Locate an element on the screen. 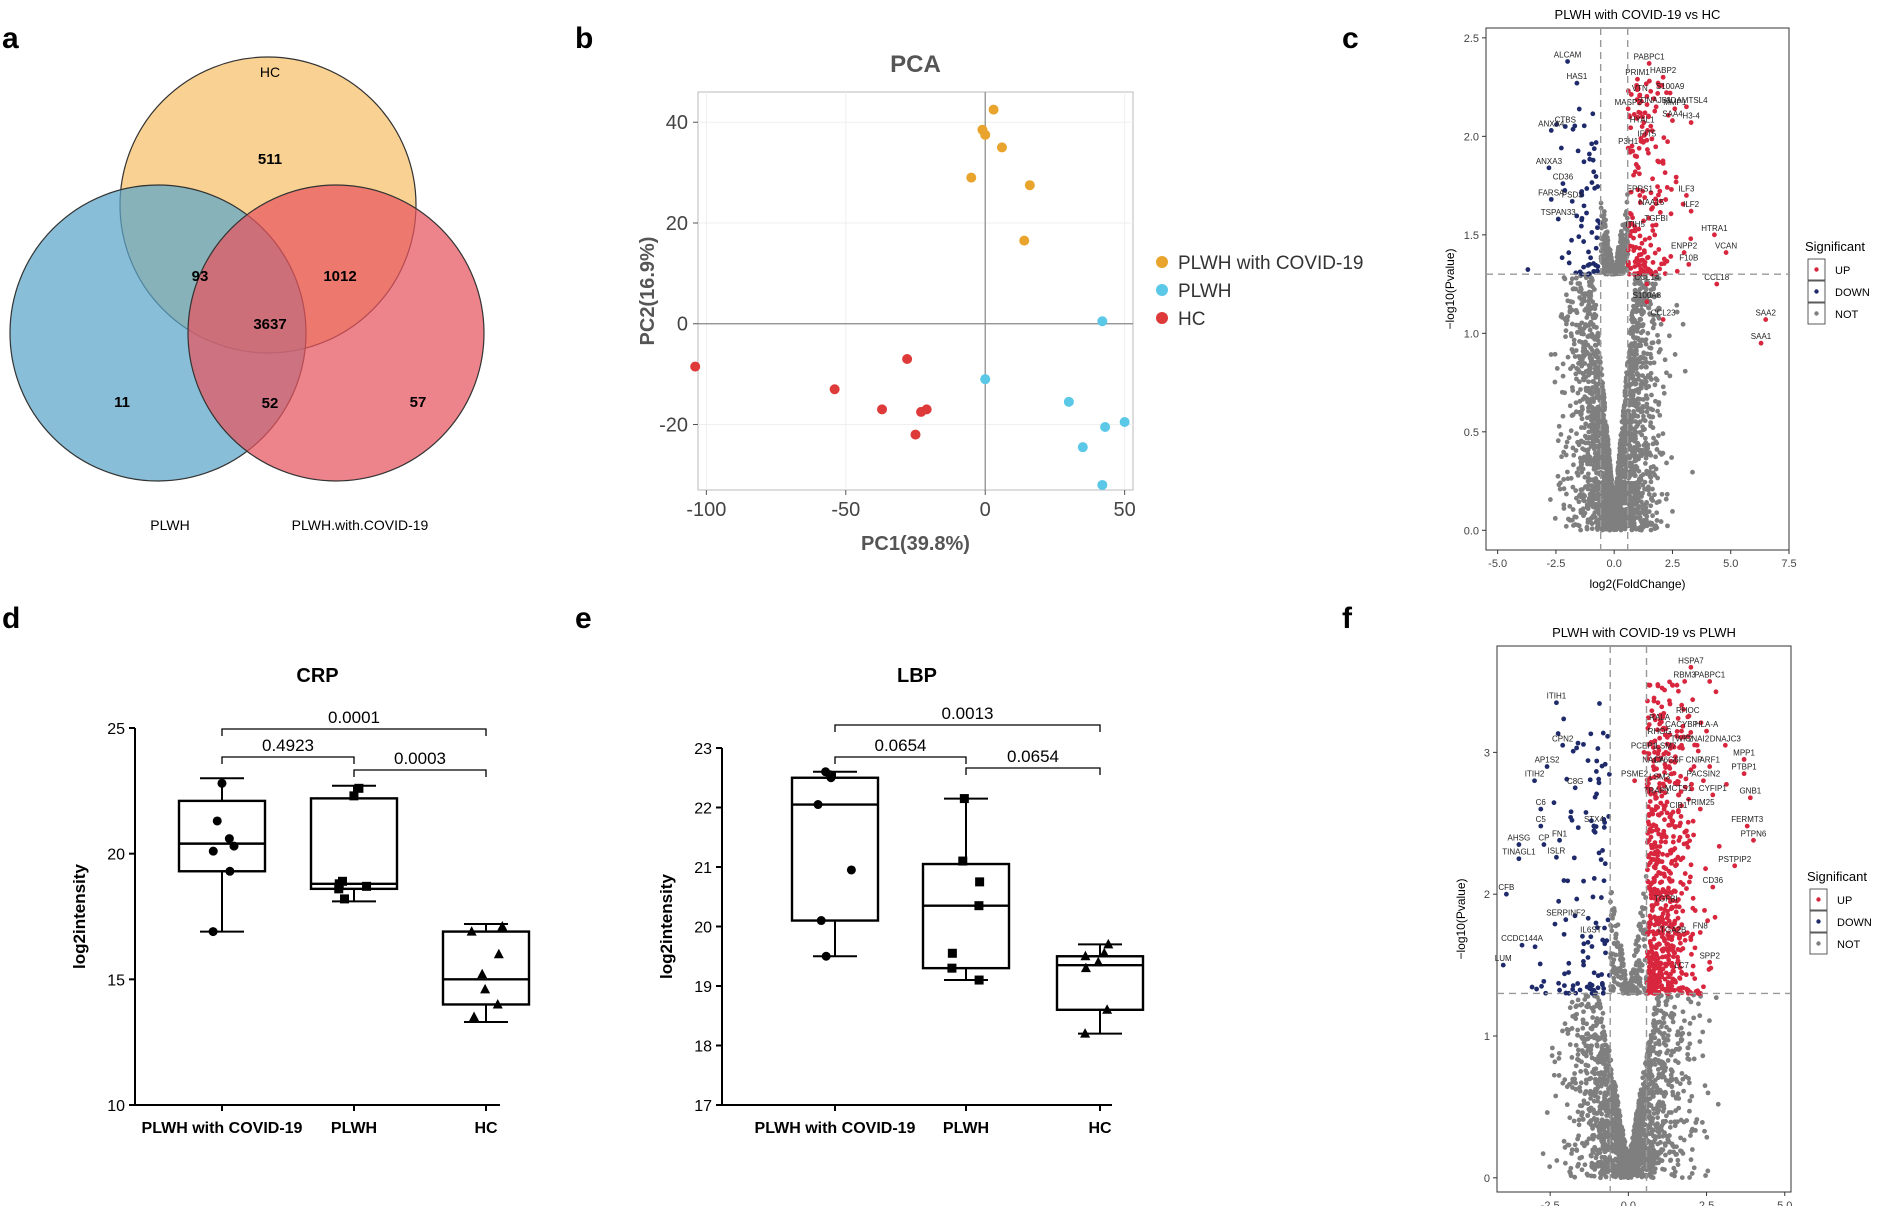 Image resolution: width=1890 pixels, height=1206 pixels. legend-marker is located at coordinates (1816, 313).